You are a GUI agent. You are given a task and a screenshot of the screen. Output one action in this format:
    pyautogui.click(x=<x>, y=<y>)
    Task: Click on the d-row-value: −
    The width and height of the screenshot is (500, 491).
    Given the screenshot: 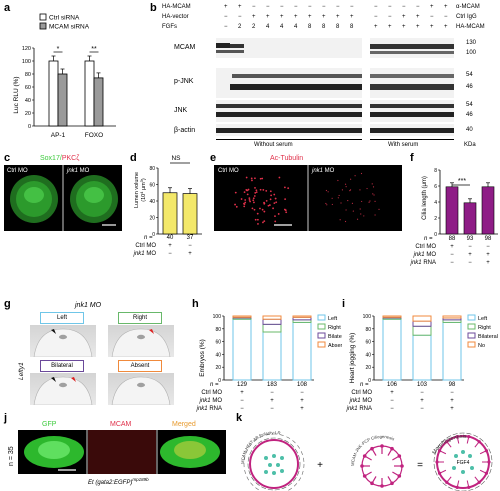 What is the action you would take?
    pyautogui.click(x=170, y=254)
    